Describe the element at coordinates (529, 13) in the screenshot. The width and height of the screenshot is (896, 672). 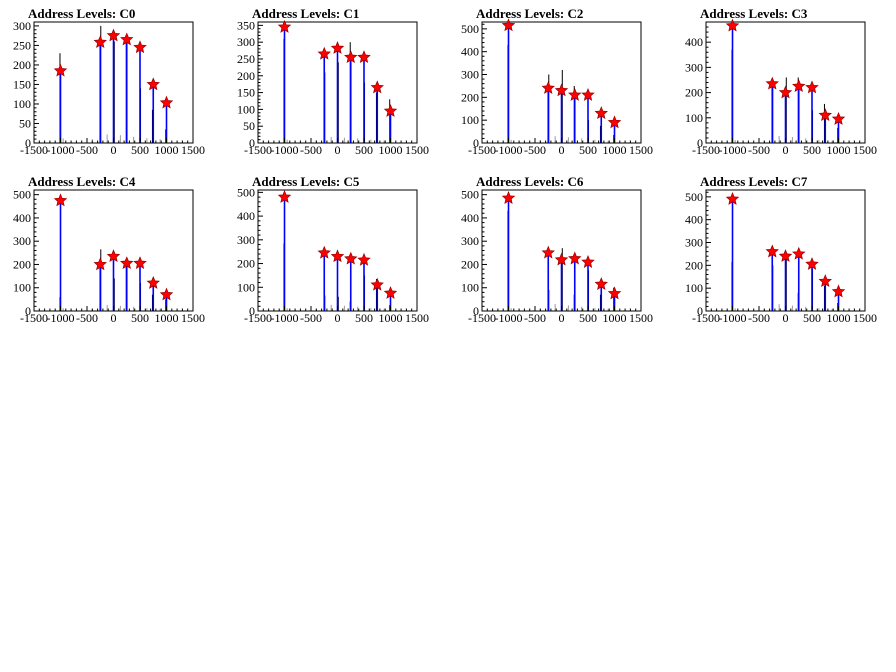
I see `chart-title: Address Levels: C2` at that location.